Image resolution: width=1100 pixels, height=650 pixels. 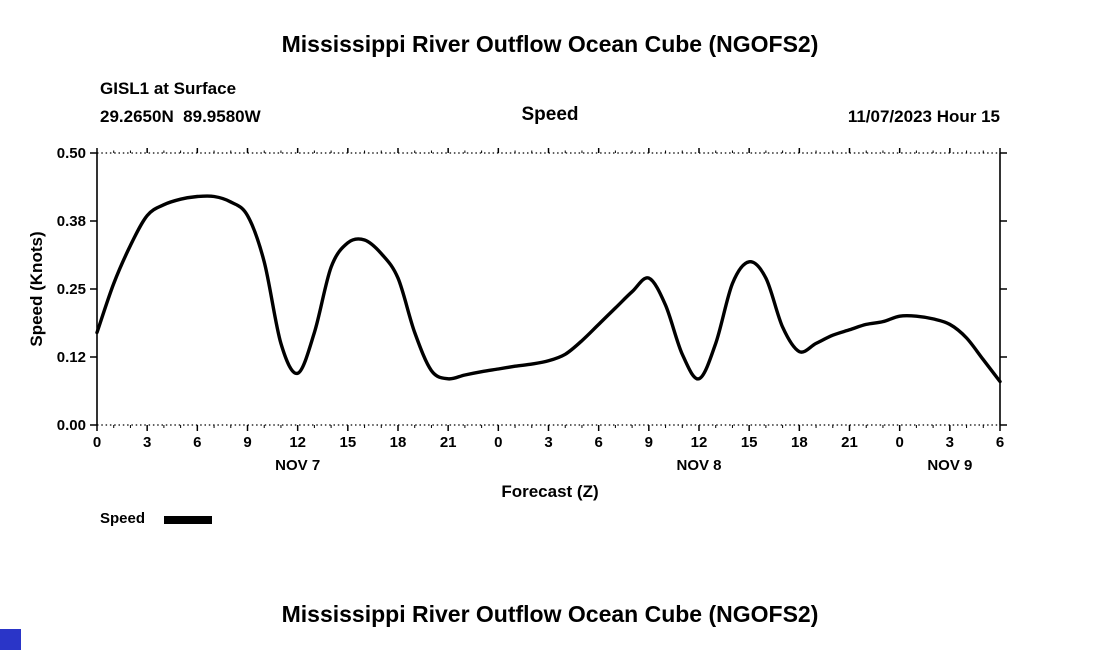 I want to click on date-label: NOV 7, so click(x=297, y=465).